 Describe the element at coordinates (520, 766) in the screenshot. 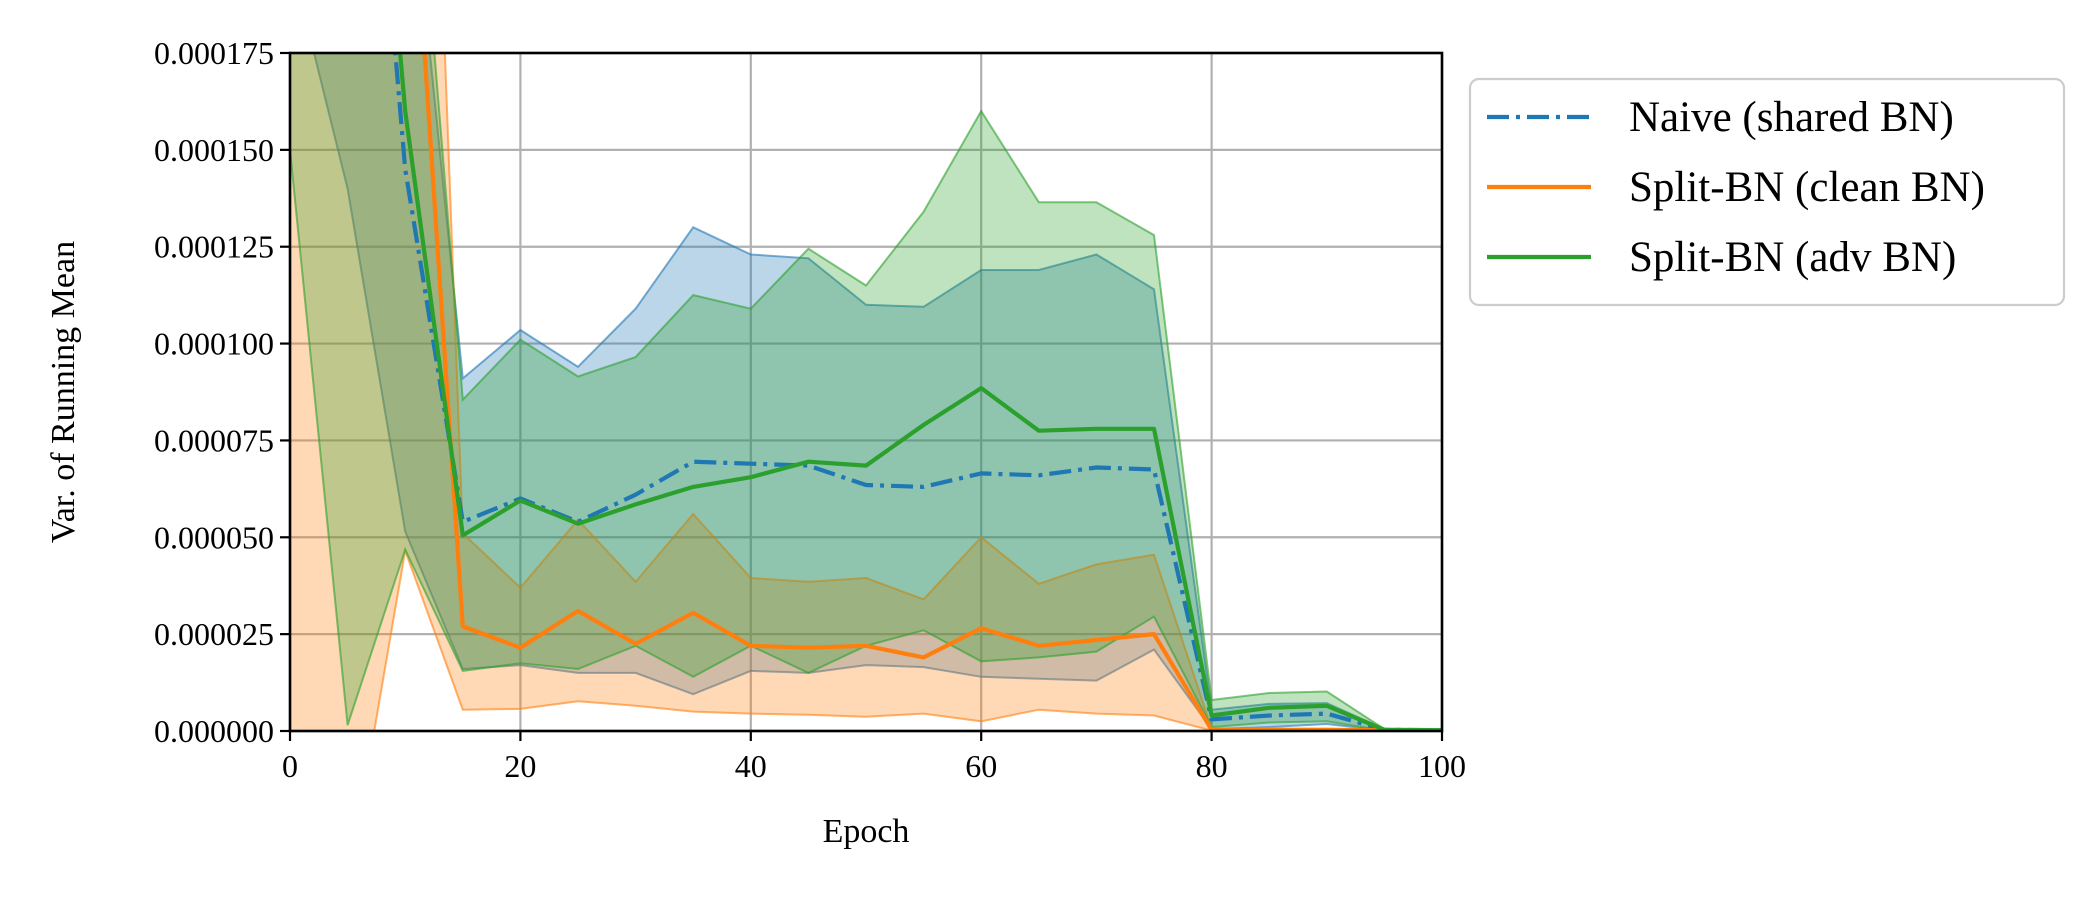

I see `x-tick-label: 20` at that location.